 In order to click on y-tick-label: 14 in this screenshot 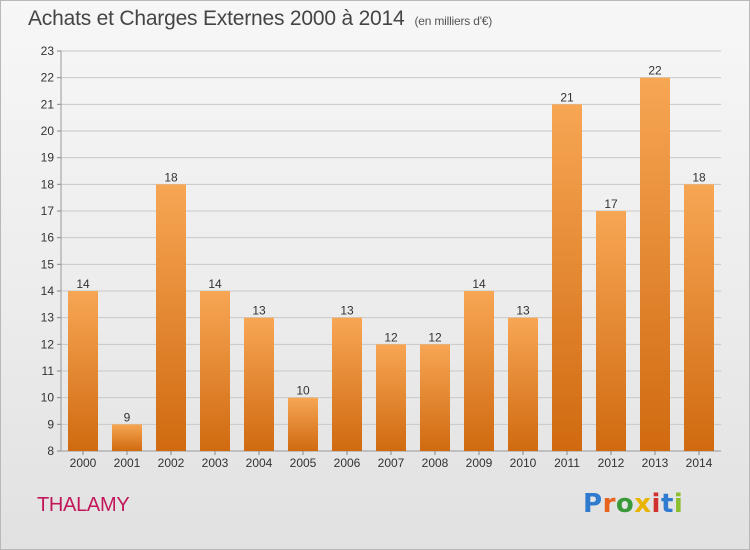, I will do `click(48, 291)`.